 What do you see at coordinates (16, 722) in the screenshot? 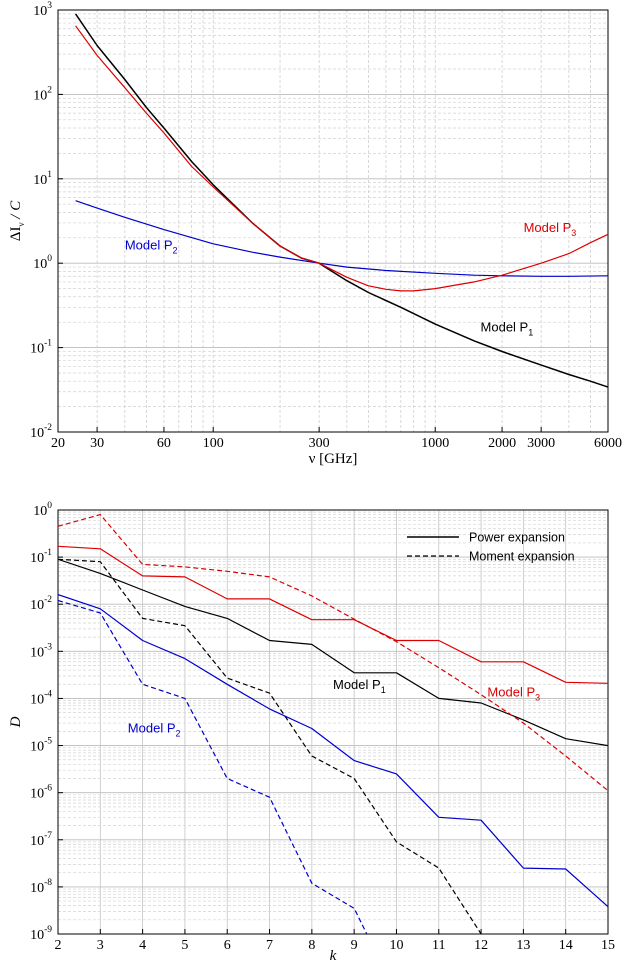
I see `bottom-y-axis-label: D` at bounding box center [16, 722].